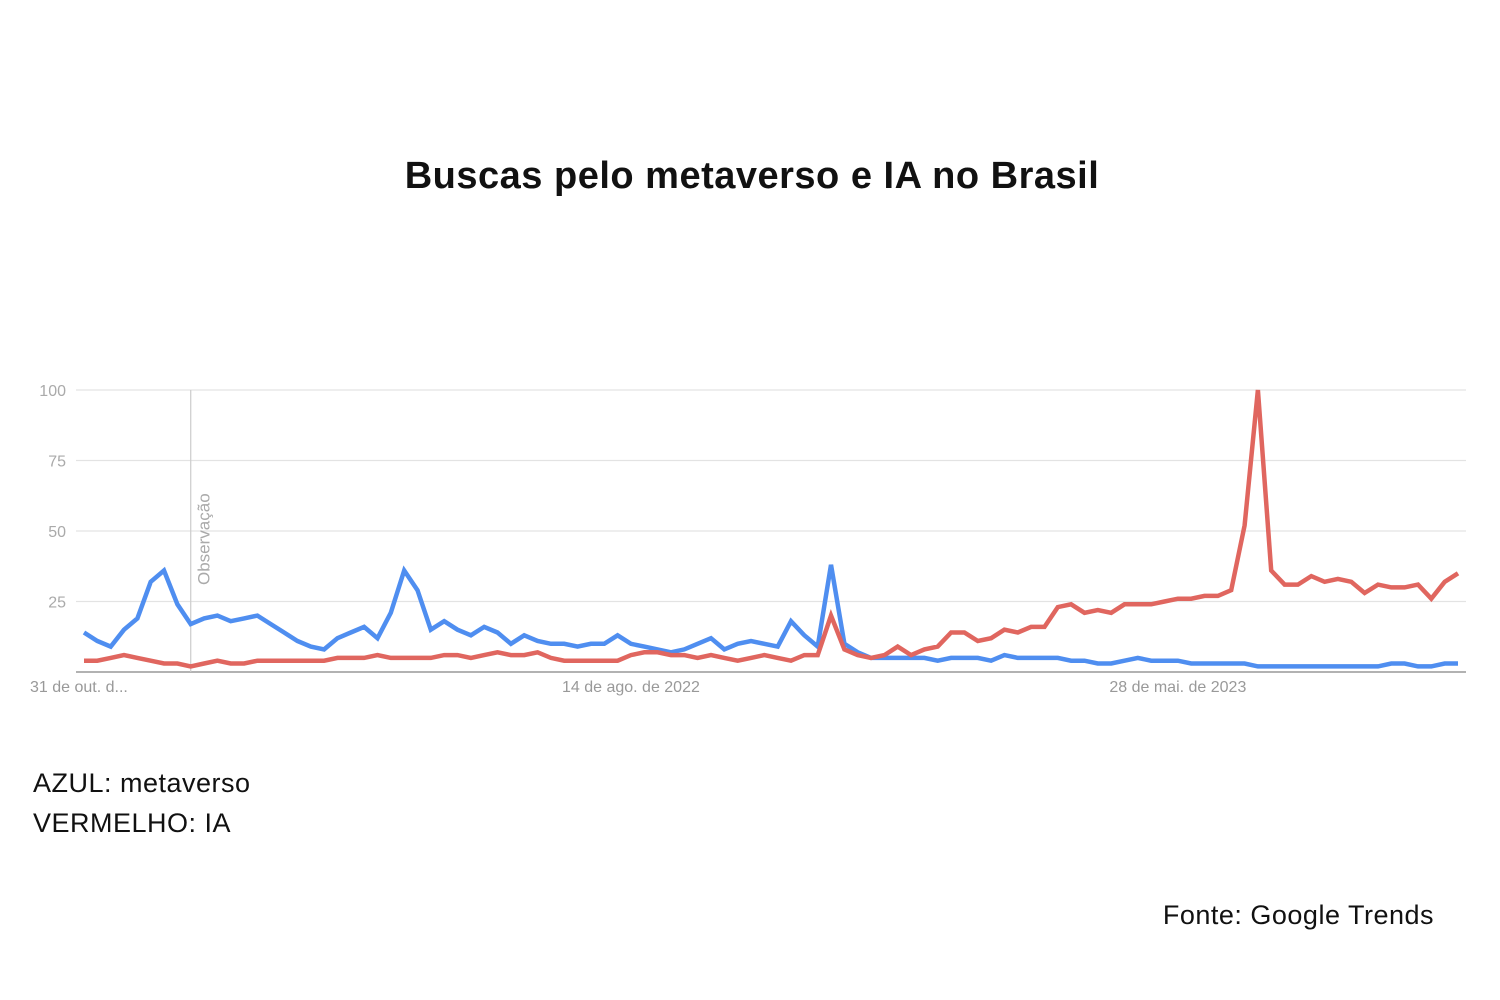  Describe the element at coordinates (1177, 687) in the screenshot. I see `x-tick-label: 28 de mai. de 2023` at that location.